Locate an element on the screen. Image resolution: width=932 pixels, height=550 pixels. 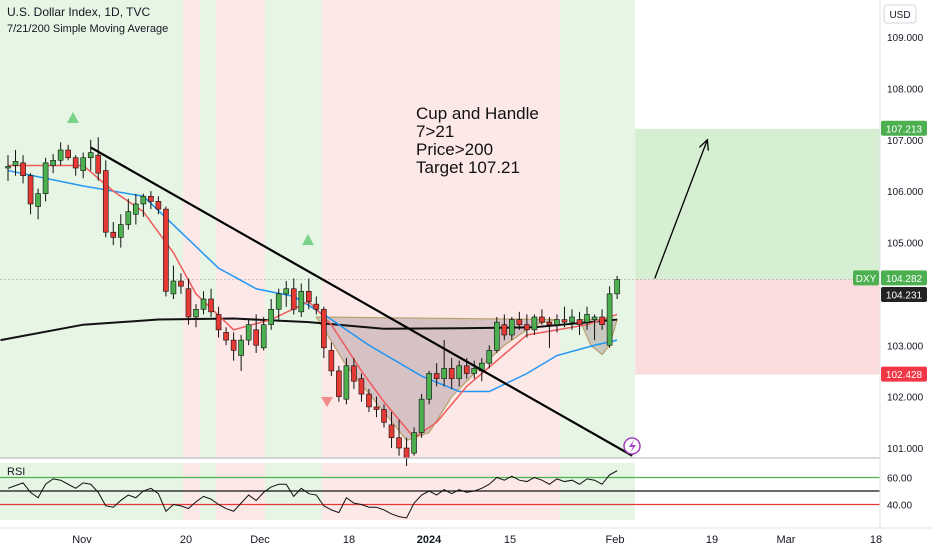
currency-button is located at coordinates (900, 14).